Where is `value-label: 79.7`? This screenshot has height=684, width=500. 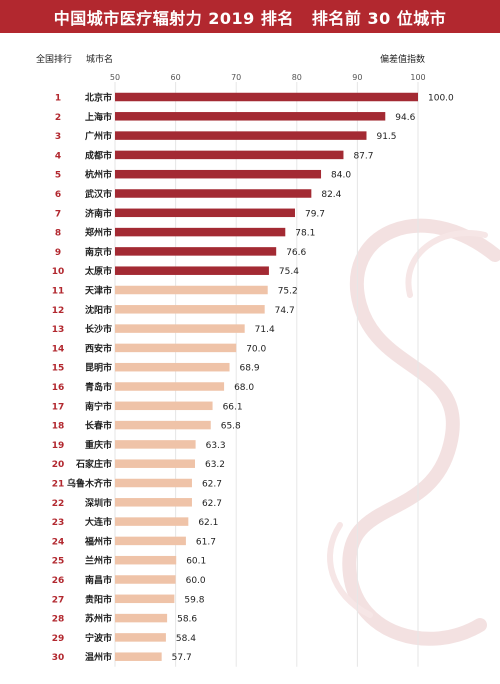 value-label: 79.7 is located at coordinates (315, 214).